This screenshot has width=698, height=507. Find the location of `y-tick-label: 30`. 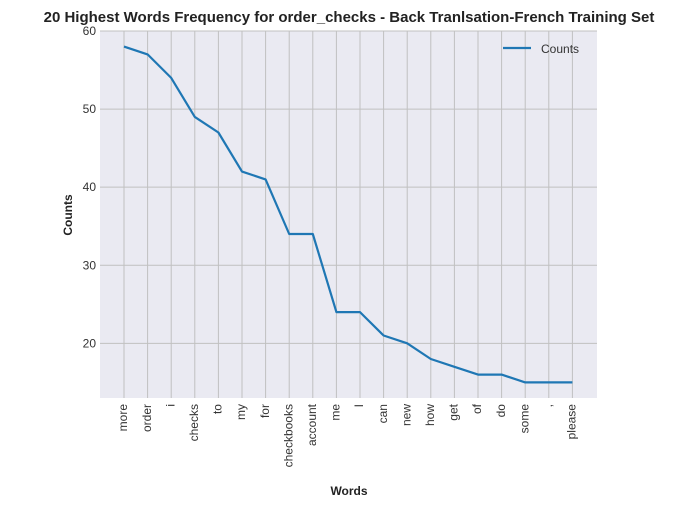

y-tick-label: 30 is located at coordinates (90, 265).